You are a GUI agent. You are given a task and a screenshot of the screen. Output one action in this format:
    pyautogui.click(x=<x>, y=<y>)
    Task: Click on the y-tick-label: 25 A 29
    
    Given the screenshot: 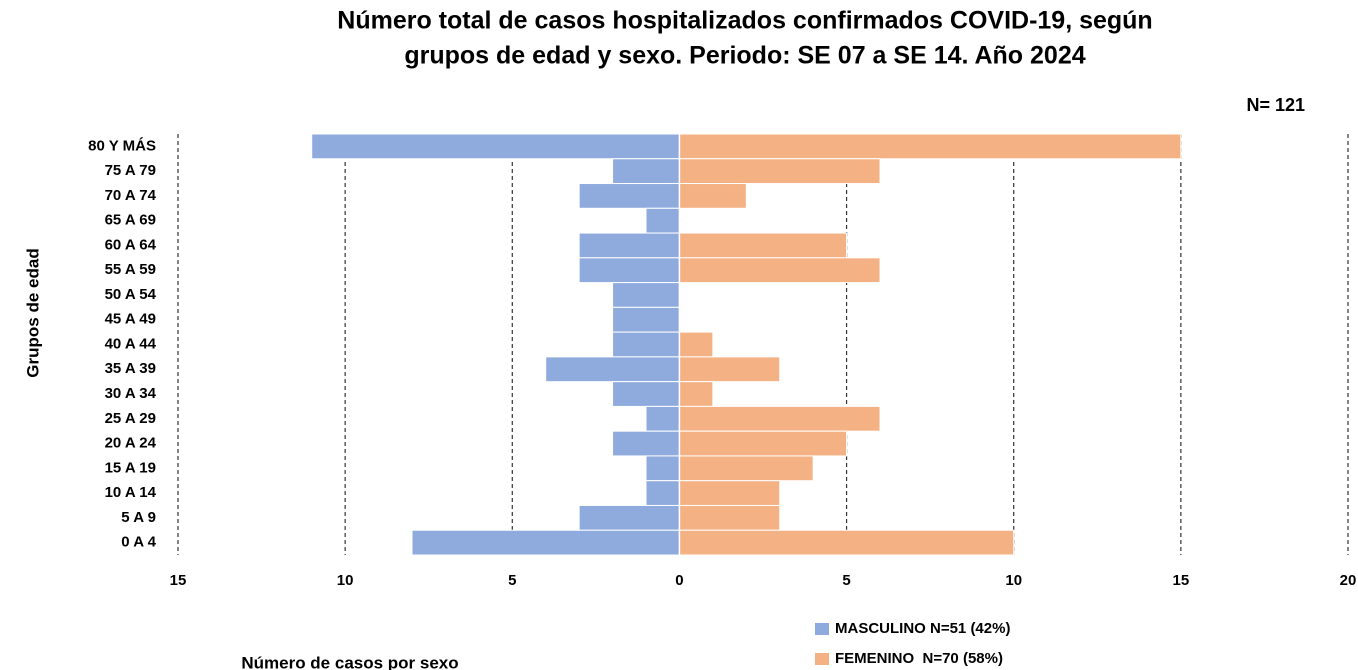 What is the action you would take?
    pyautogui.click(x=130, y=418)
    